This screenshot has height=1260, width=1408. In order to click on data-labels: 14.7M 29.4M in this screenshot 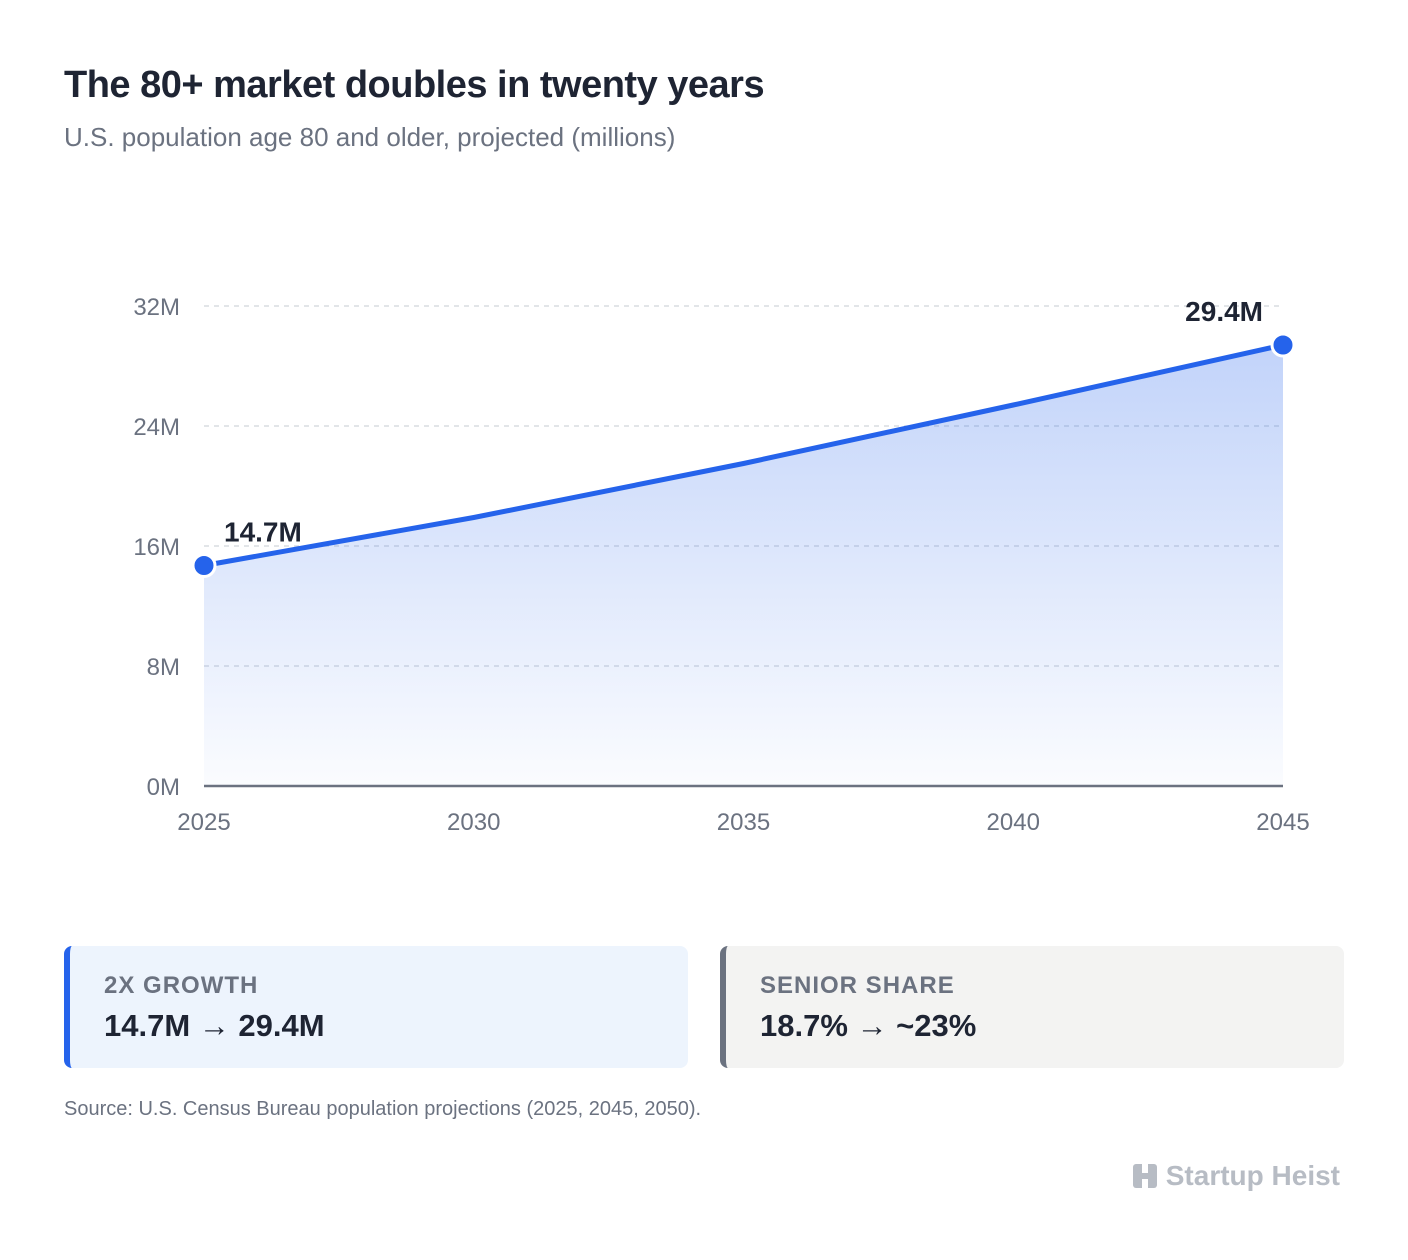, I will do `click(743, 422)`.